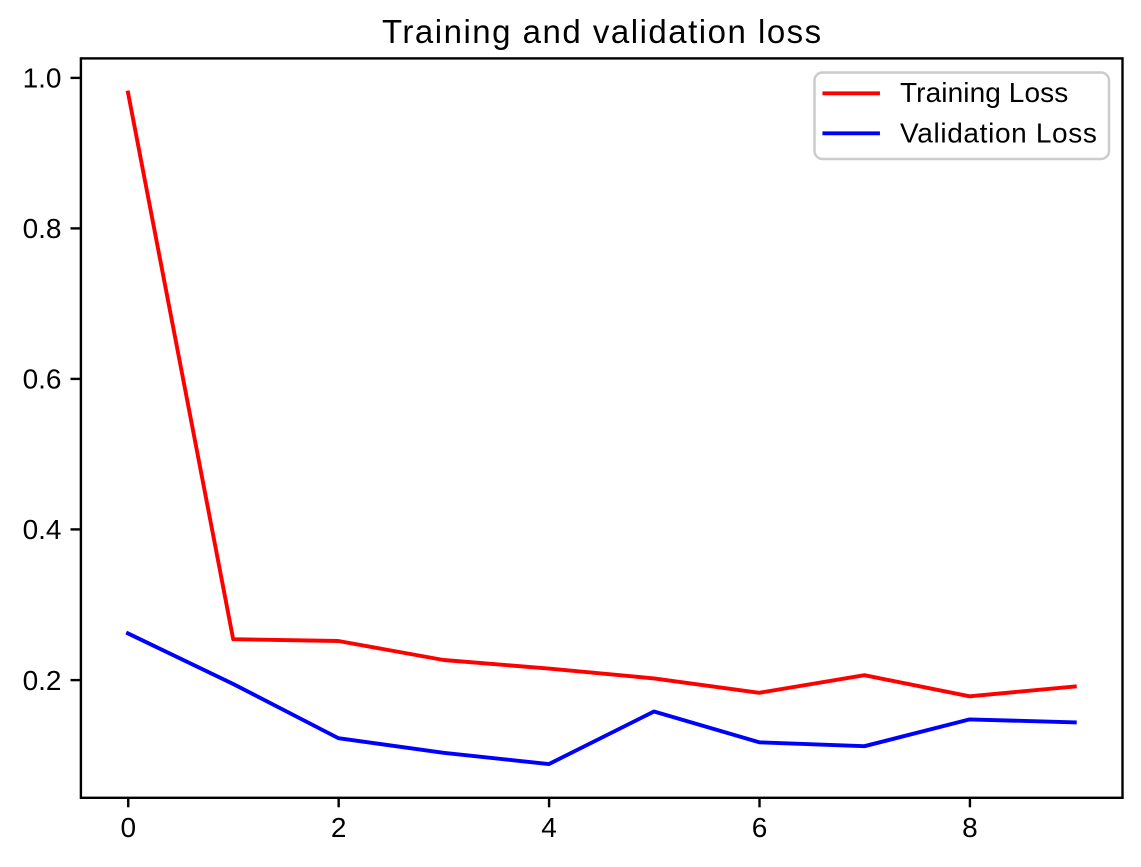  Describe the element at coordinates (999, 133) in the screenshot. I see `svg-text: Validation Loss` at that location.